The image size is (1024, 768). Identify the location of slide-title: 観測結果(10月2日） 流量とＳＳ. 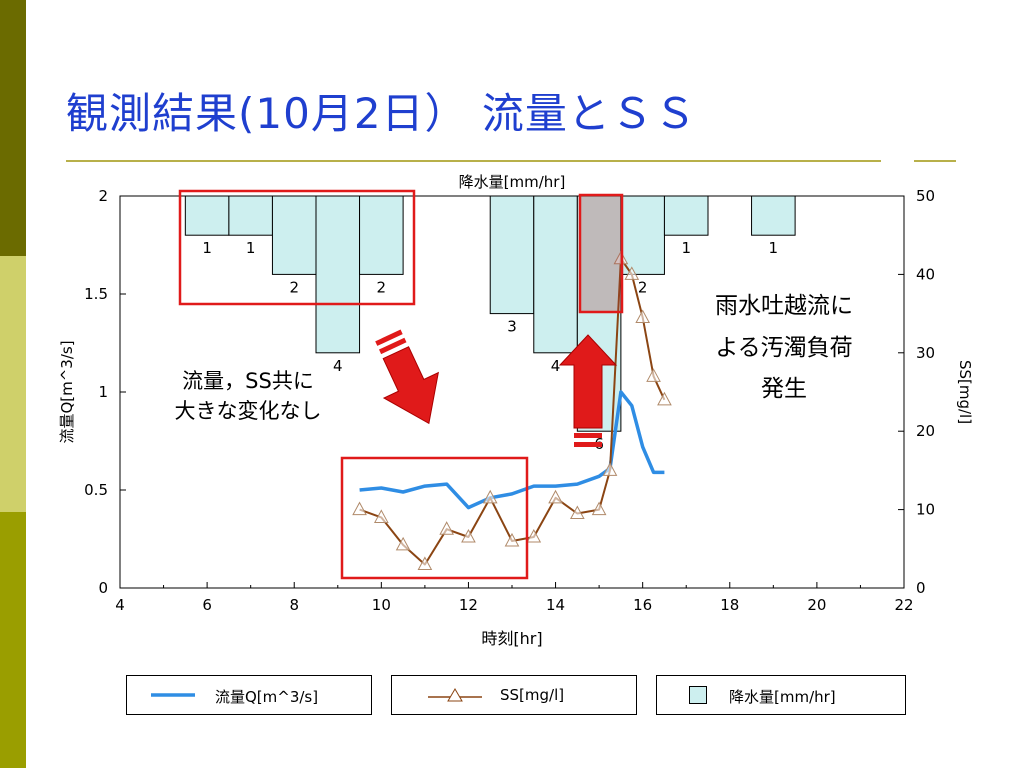
(381, 113).